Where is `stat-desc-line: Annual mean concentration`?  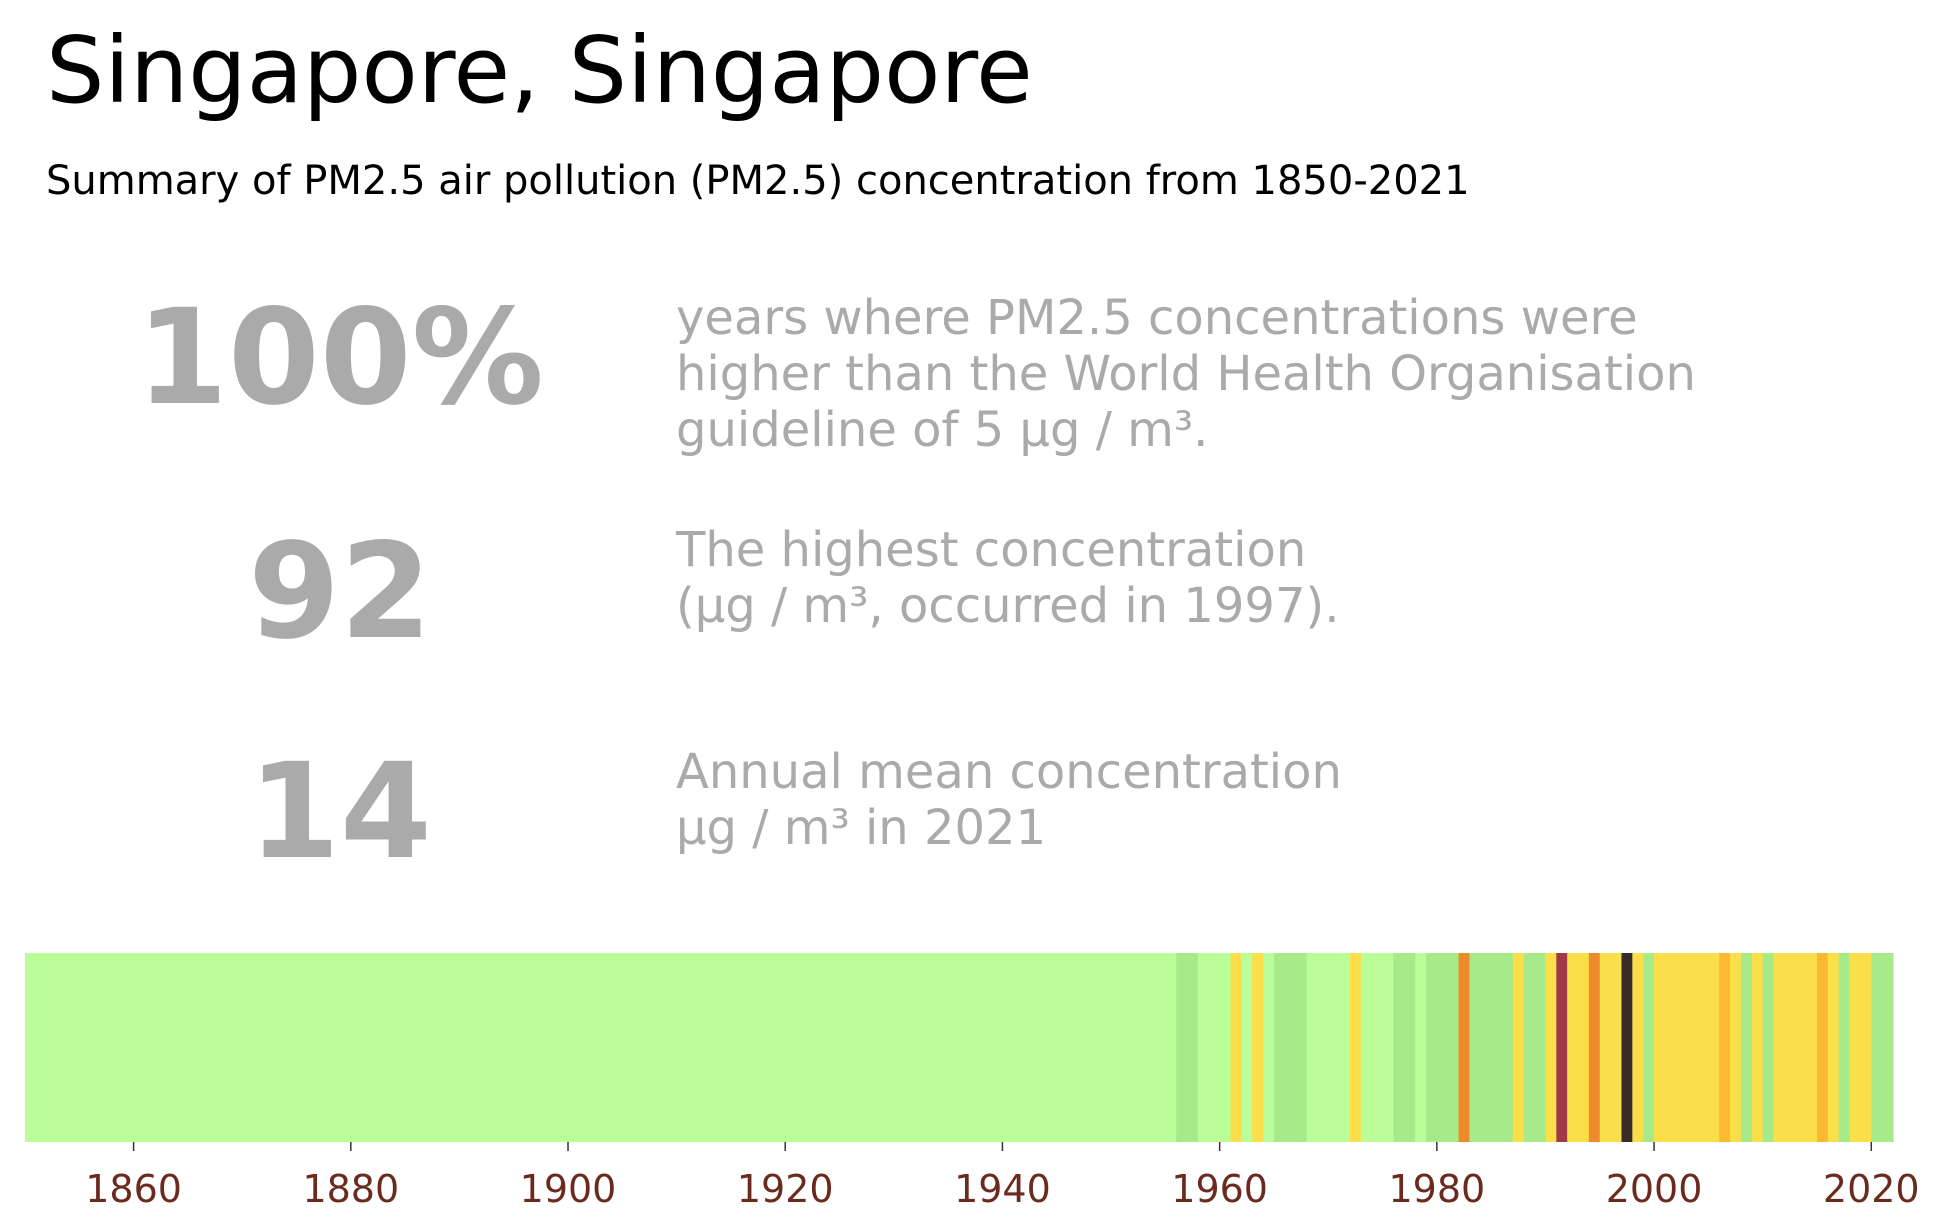
stat-desc-line: Annual mean concentration is located at coordinates (1009, 772).